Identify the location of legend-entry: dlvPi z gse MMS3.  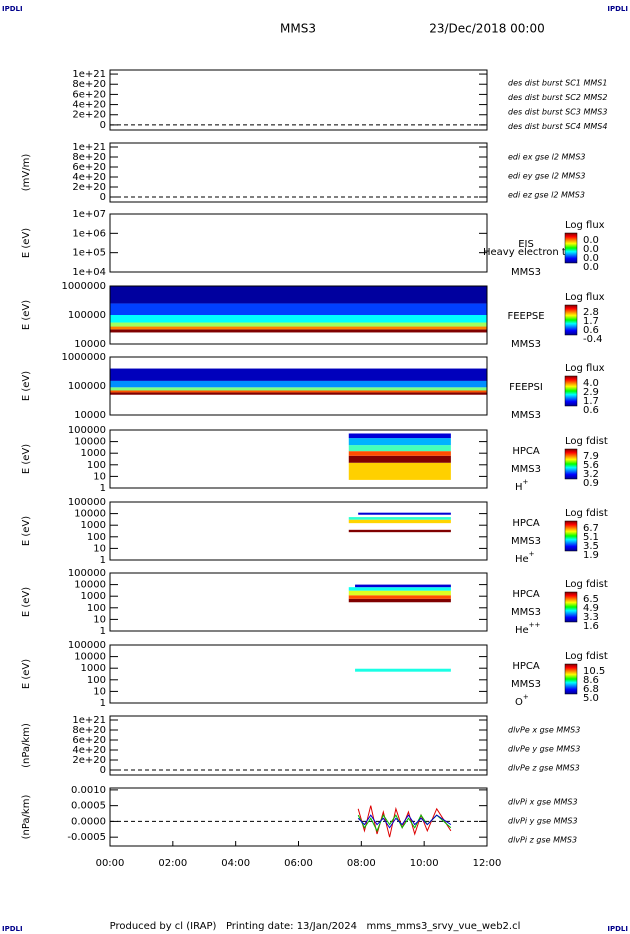
(542, 840).